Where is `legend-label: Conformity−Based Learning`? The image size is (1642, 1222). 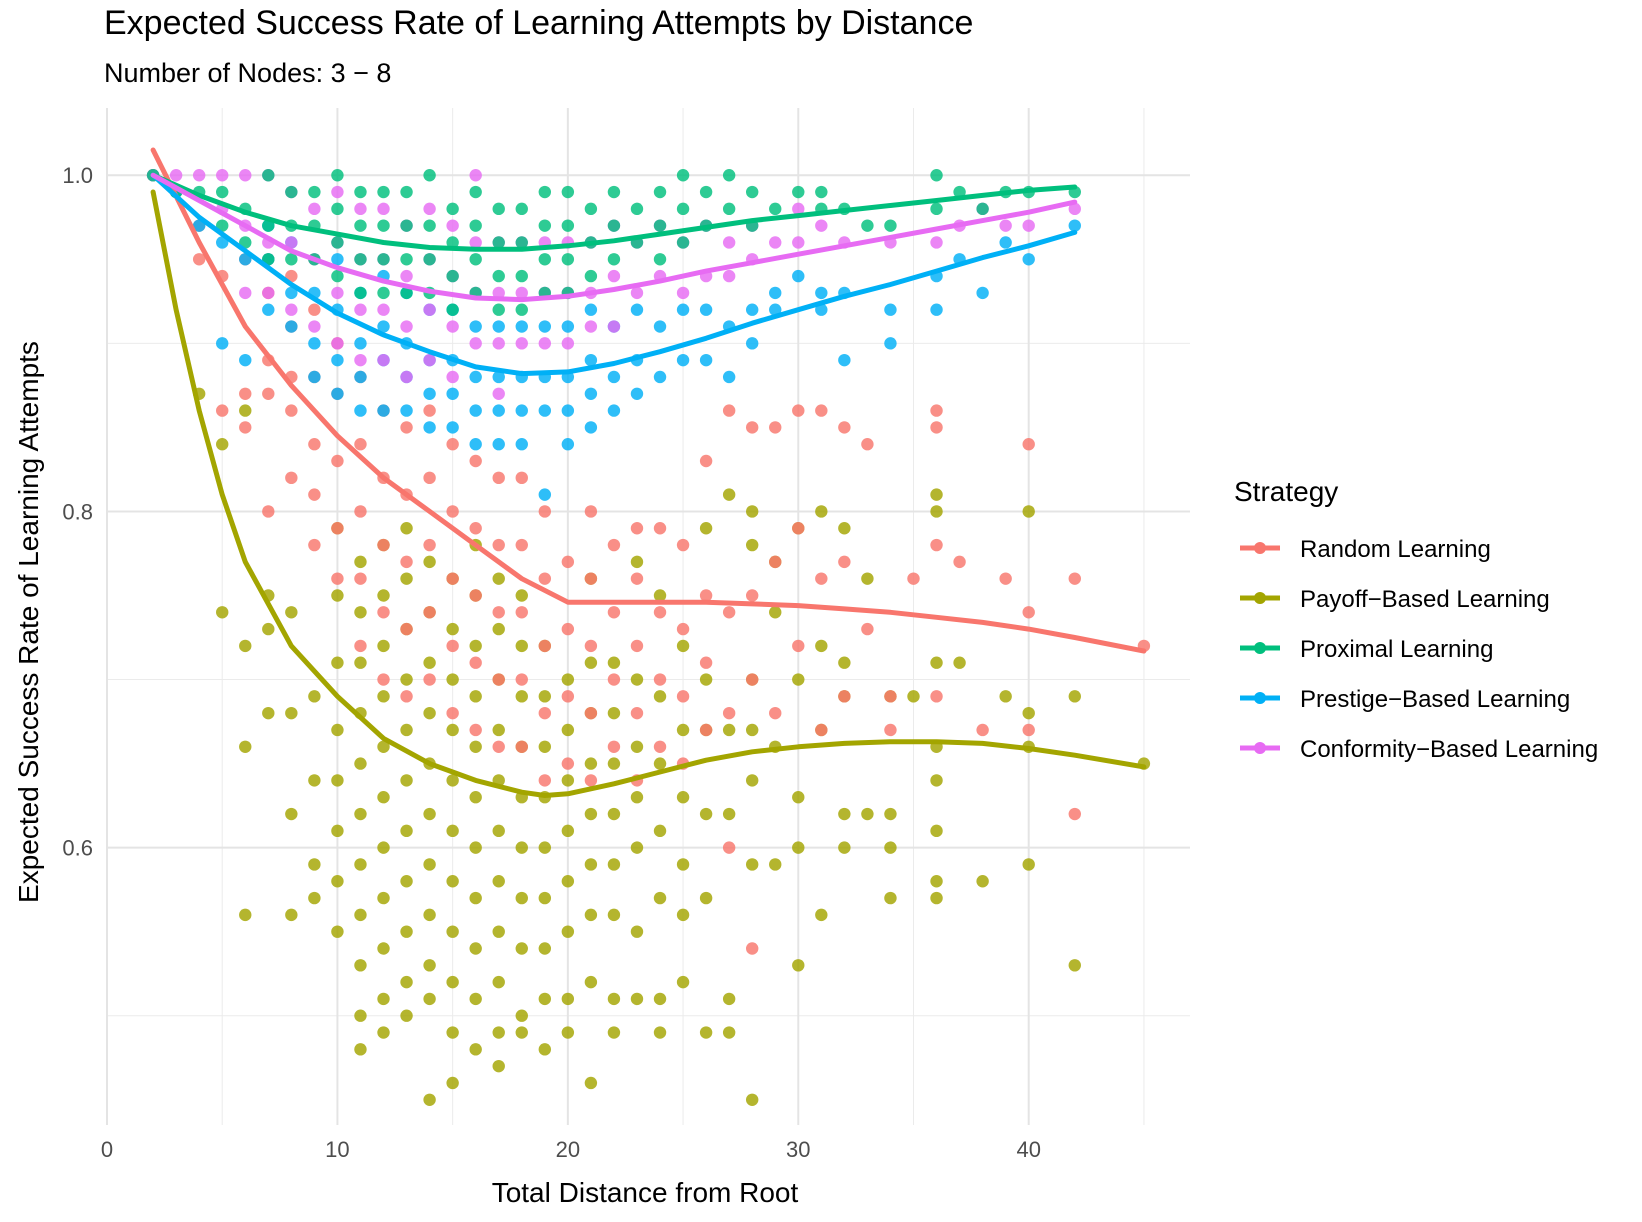
legend-label: Conformity−Based Learning is located at coordinates (1449, 749).